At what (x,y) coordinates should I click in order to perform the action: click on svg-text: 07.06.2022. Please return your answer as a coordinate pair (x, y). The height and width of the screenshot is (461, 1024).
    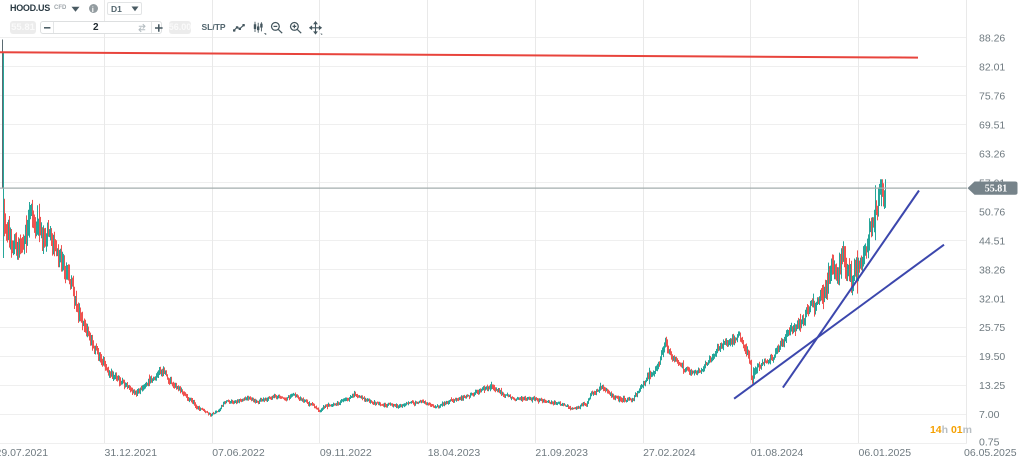
    Looking at the image, I should click on (238, 453).